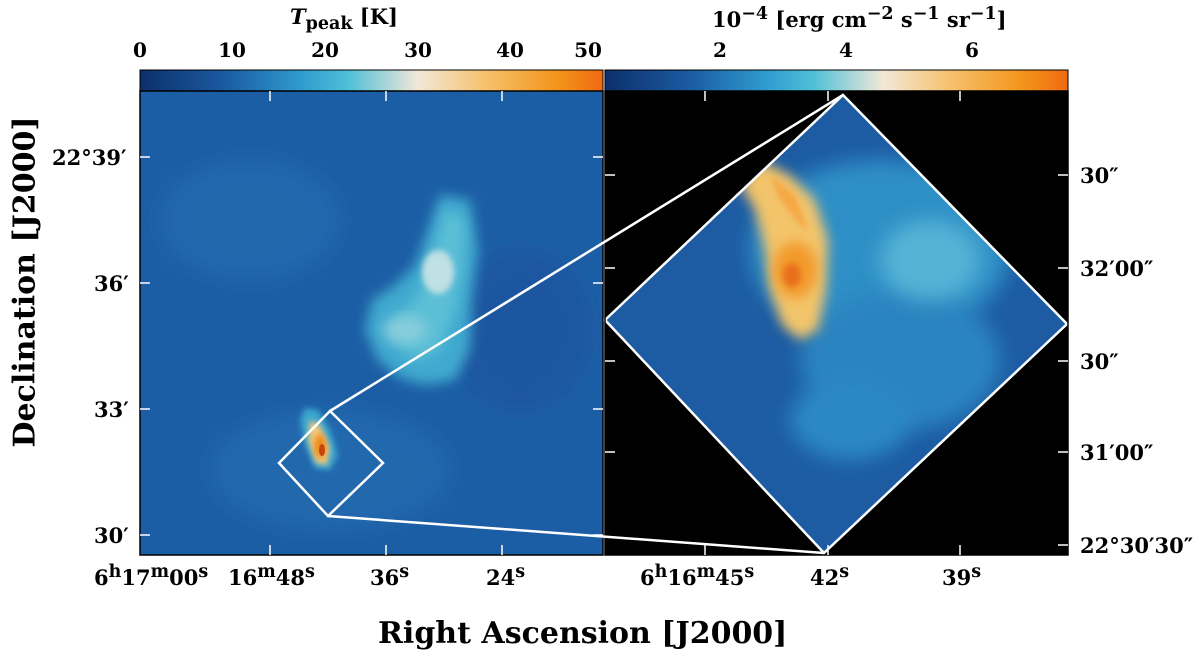  What do you see at coordinates (390, 576) in the screenshot?
I see `left-x-tick: 36s` at bounding box center [390, 576].